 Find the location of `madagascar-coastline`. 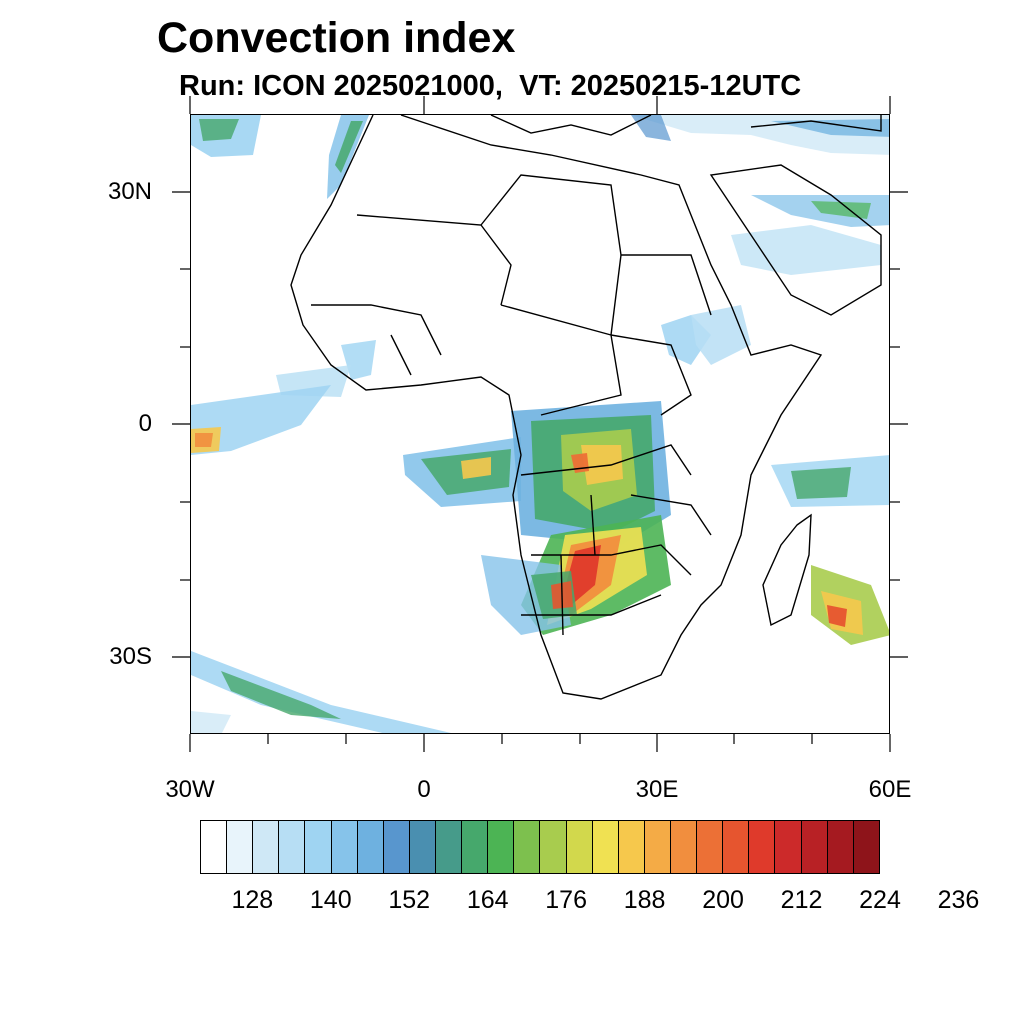

madagascar-coastline is located at coordinates (787, 570).